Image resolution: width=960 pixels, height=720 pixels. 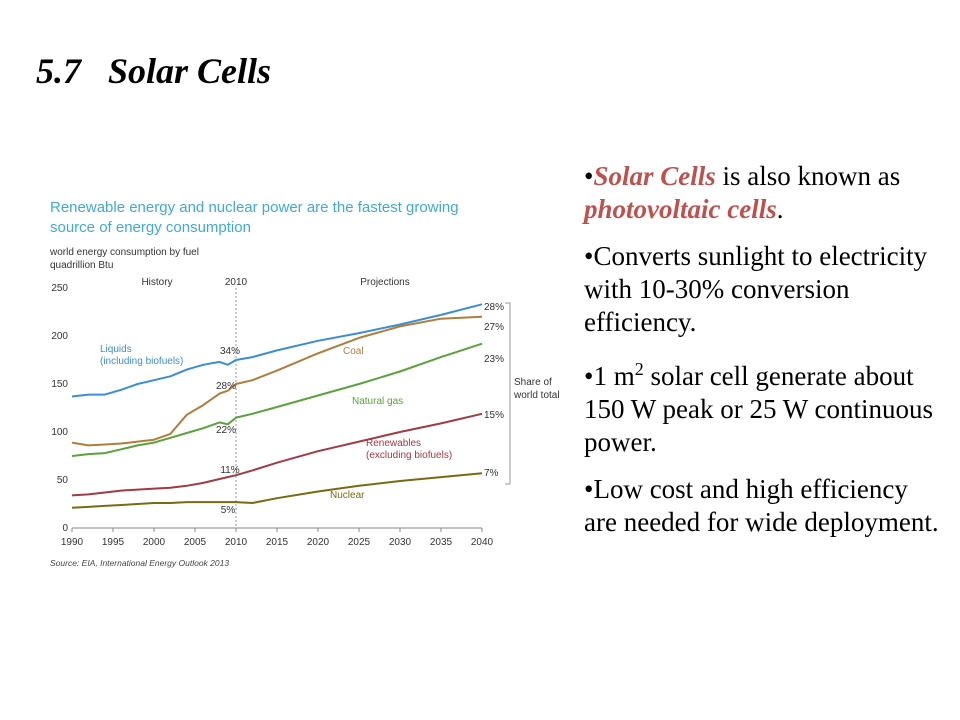 I want to click on y-axis-label-line-1: world energy consumption by fuel, so click(x=124, y=252).